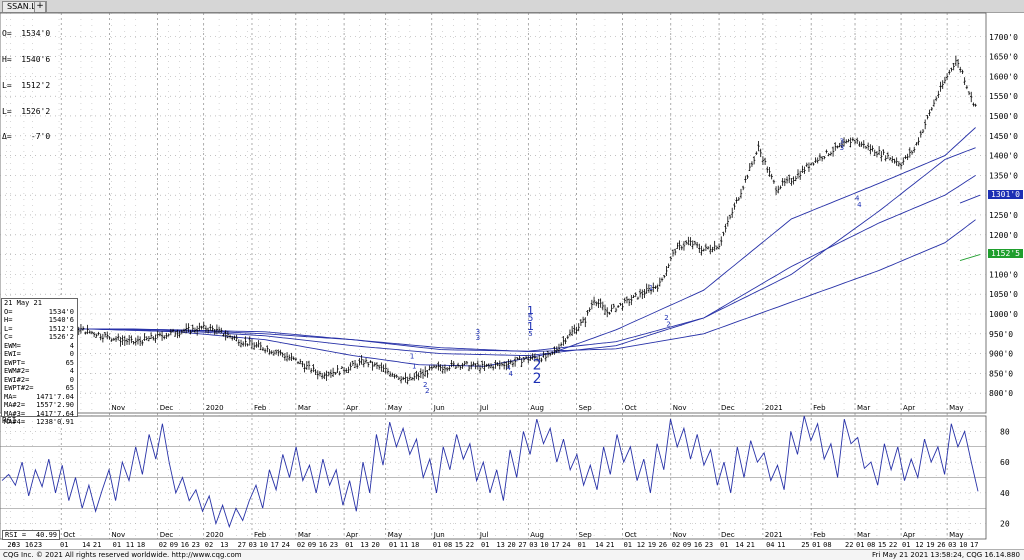  Describe the element at coordinates (1003, 76) in the screenshot. I see `price-tick-label: 1600'0` at that location.